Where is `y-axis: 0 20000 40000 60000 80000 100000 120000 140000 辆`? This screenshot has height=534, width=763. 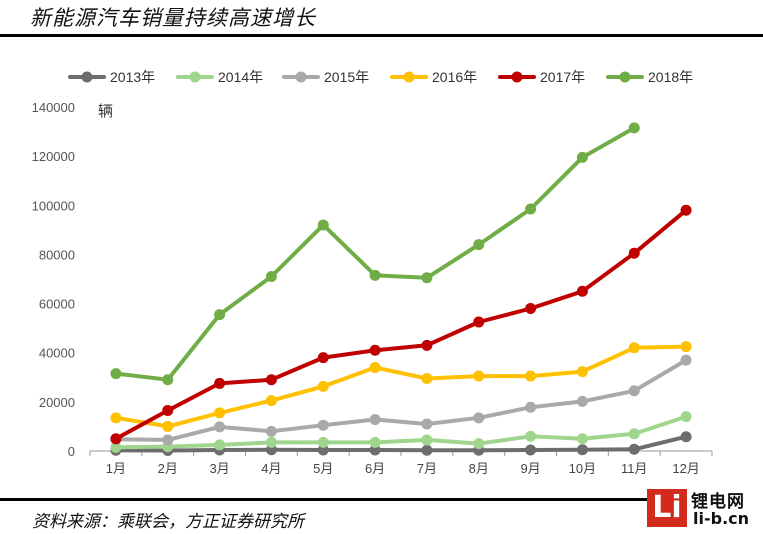
y-axis: 0 20000 40000 60000 80000 100000 120000 140000 辆 is located at coordinates (72, 279).